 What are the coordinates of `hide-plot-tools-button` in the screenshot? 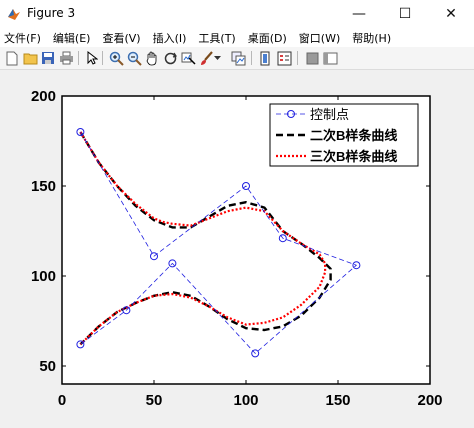 It's located at (312, 58).